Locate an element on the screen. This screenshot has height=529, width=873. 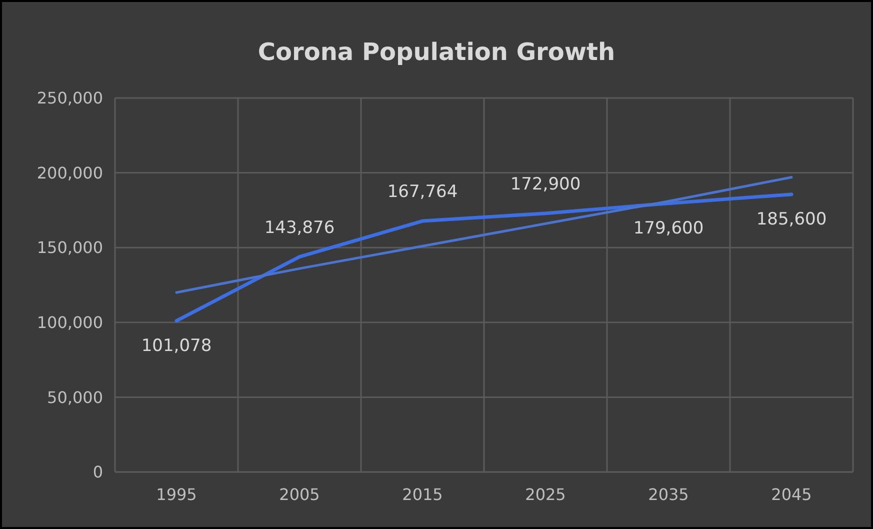
y-tick-label: 0 is located at coordinates (97, 472).